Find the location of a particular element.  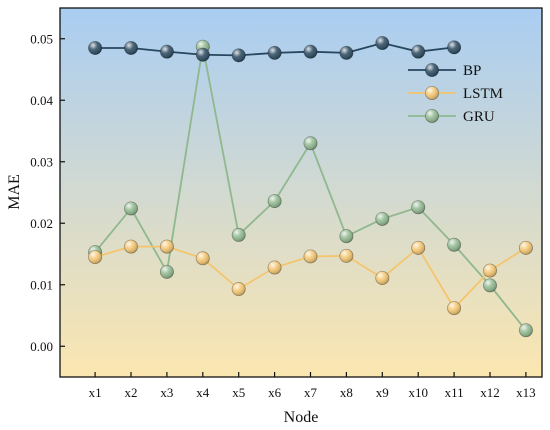

x-tick-label: x2 is located at coordinates (131, 392).